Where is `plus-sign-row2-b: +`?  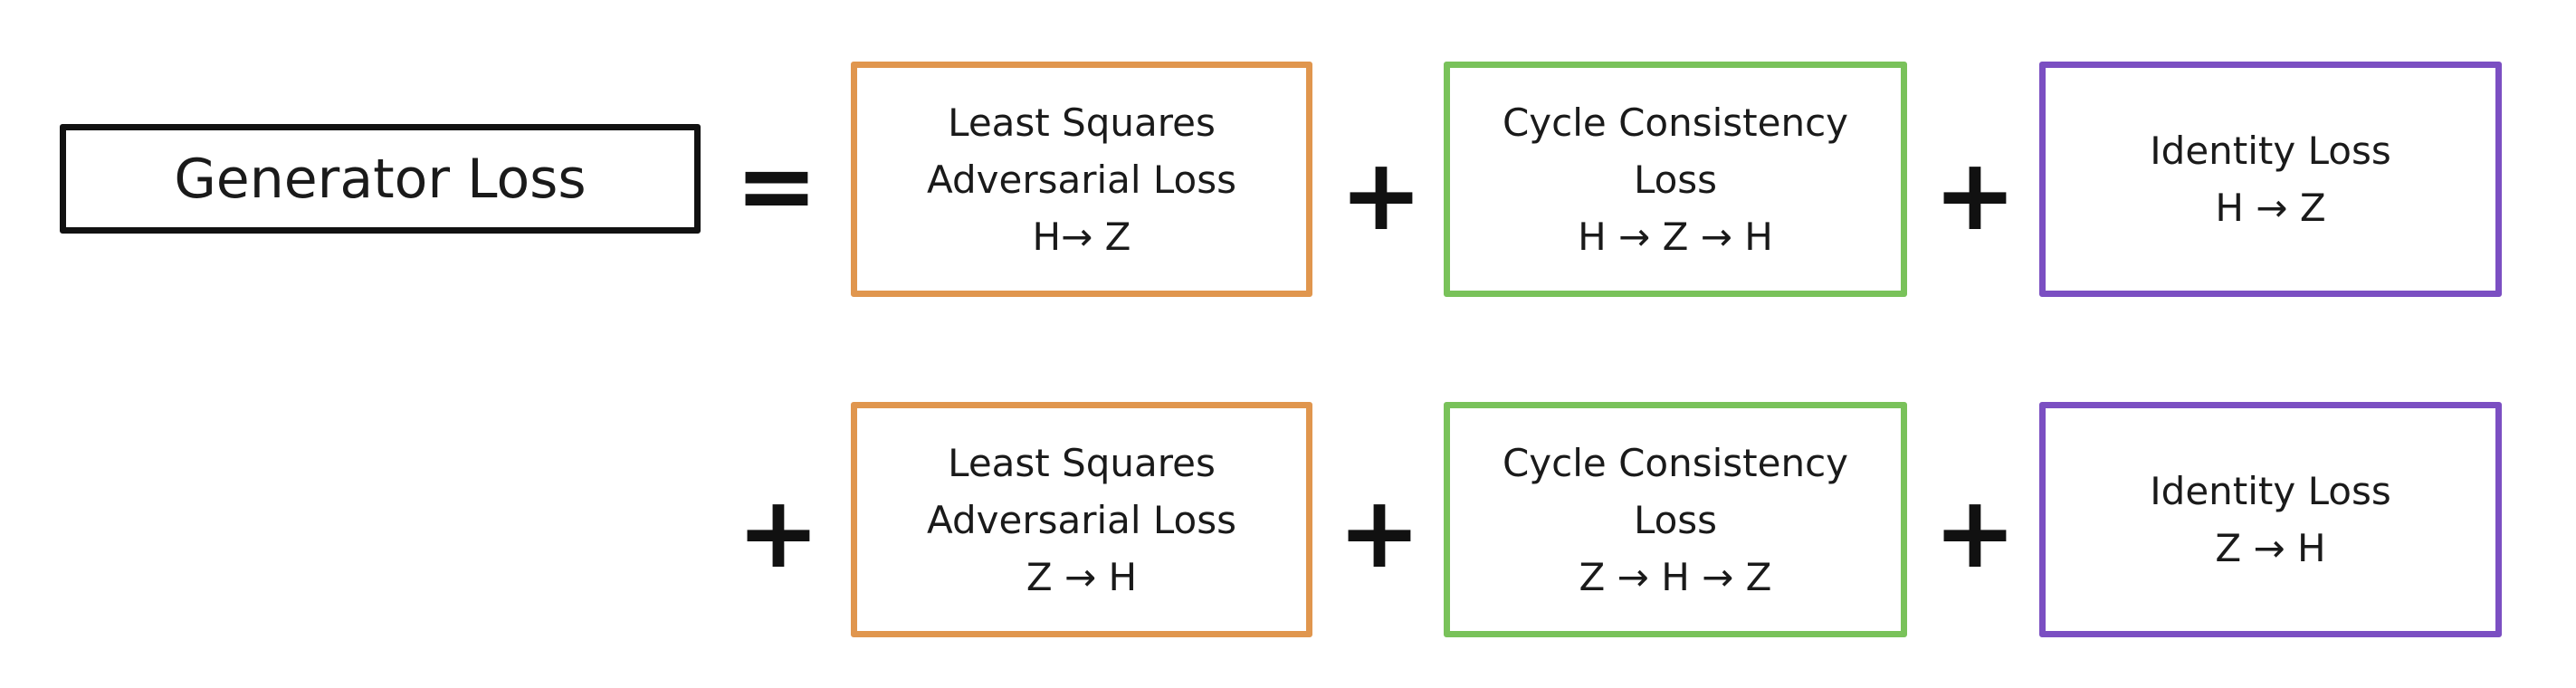 plus-sign-row2-b: + is located at coordinates (1975, 532).